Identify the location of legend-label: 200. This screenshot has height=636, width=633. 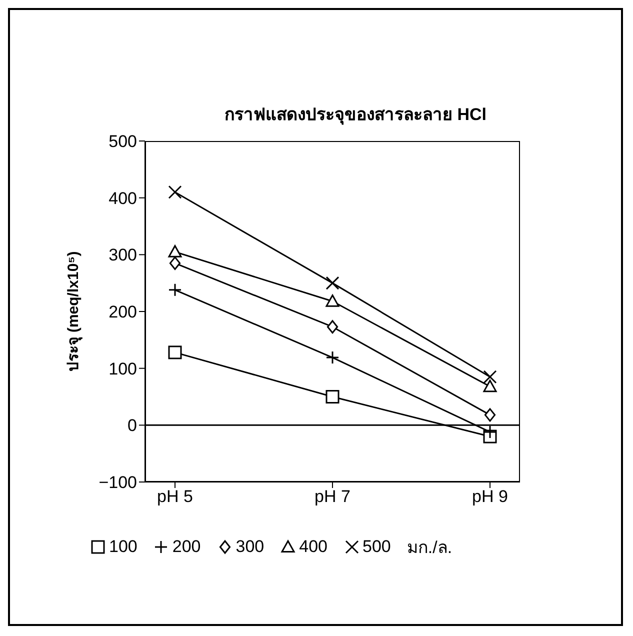
(186, 546).